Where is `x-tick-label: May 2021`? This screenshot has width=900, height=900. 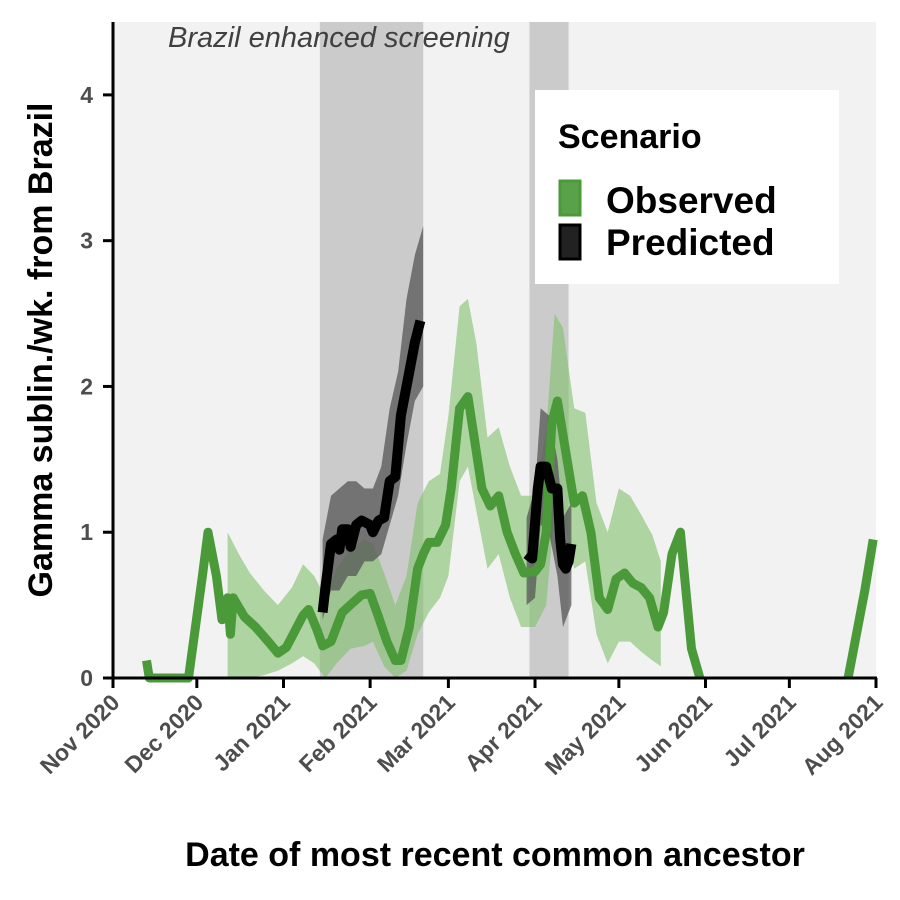 x-tick-label: May 2021 is located at coordinates (585, 734).